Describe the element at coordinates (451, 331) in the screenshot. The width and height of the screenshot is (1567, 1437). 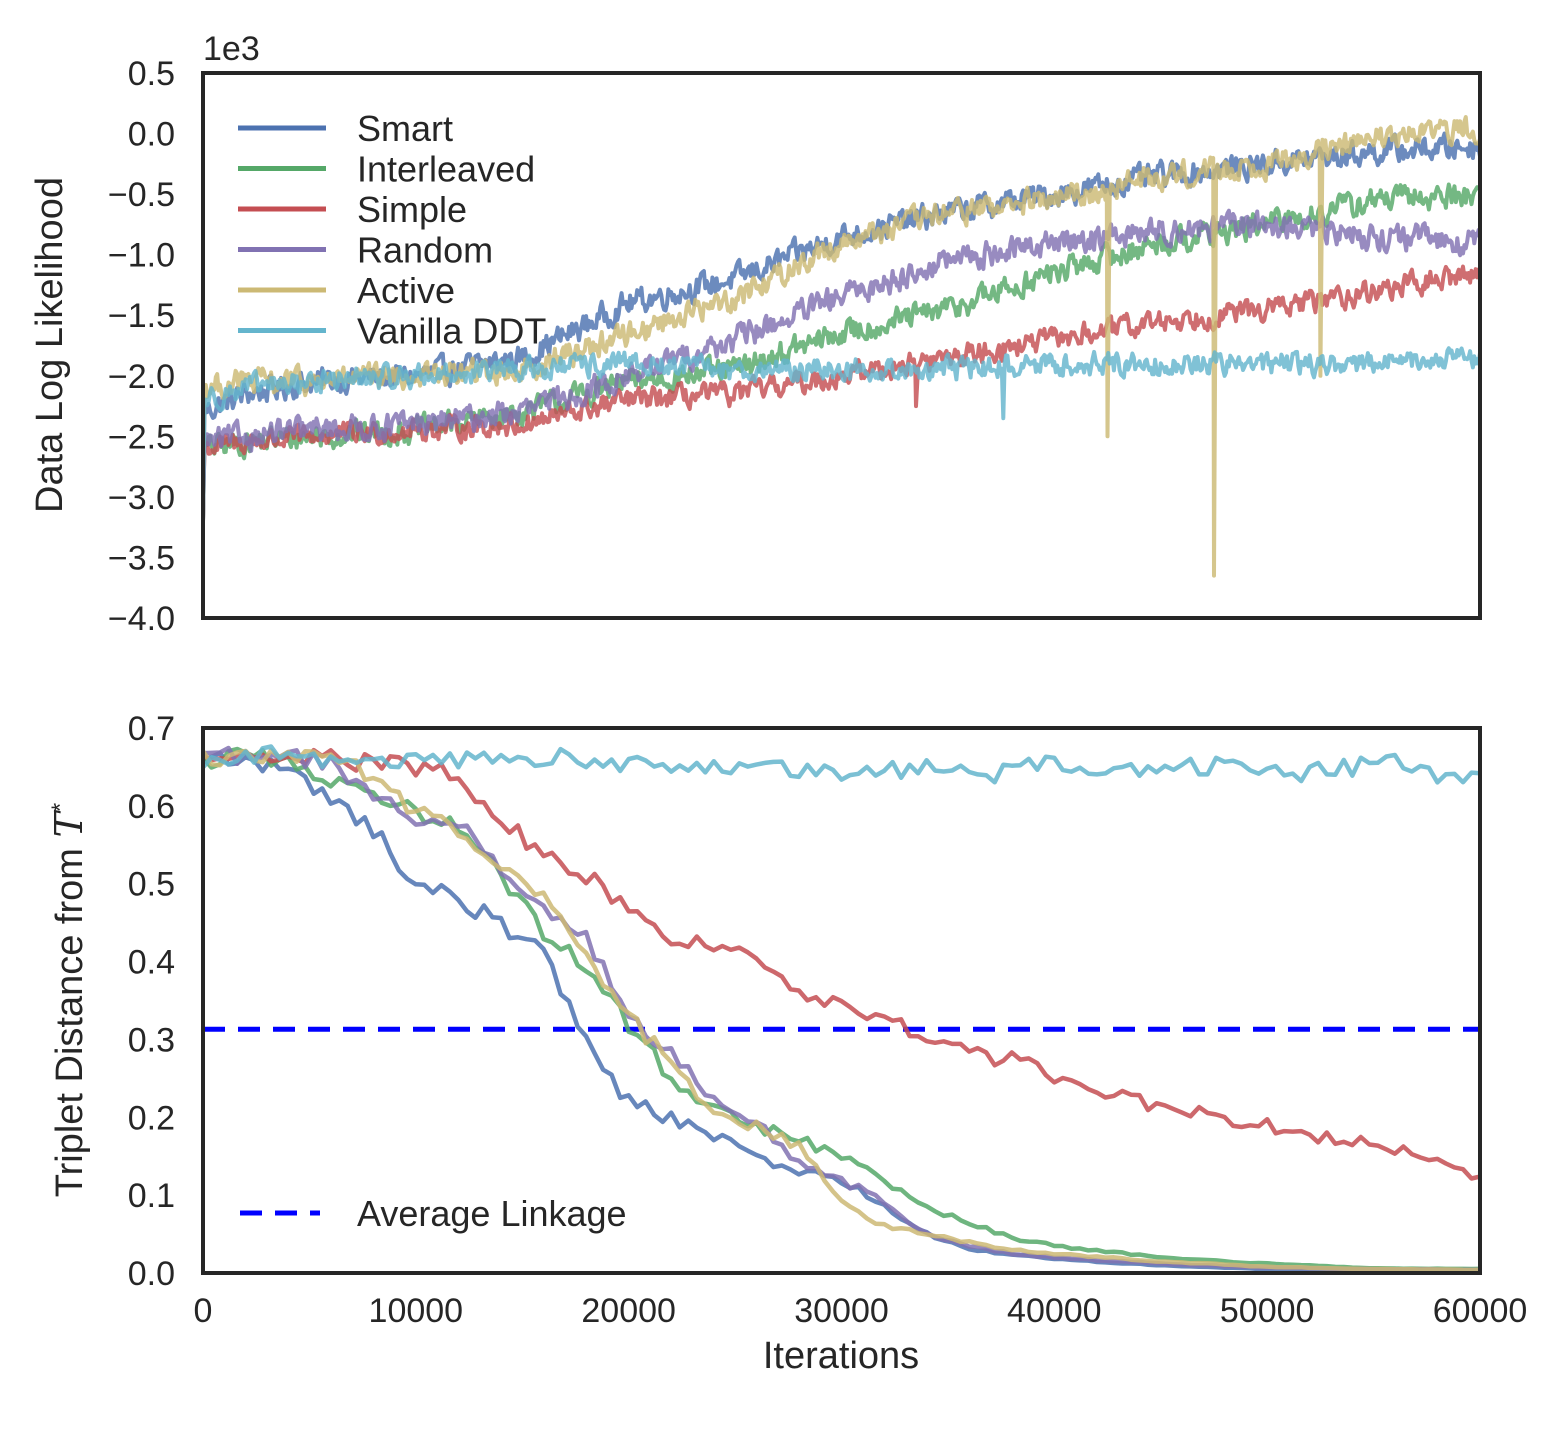
I see `top-legend-label-vanilla-ddt: Vanilla DDT` at that location.